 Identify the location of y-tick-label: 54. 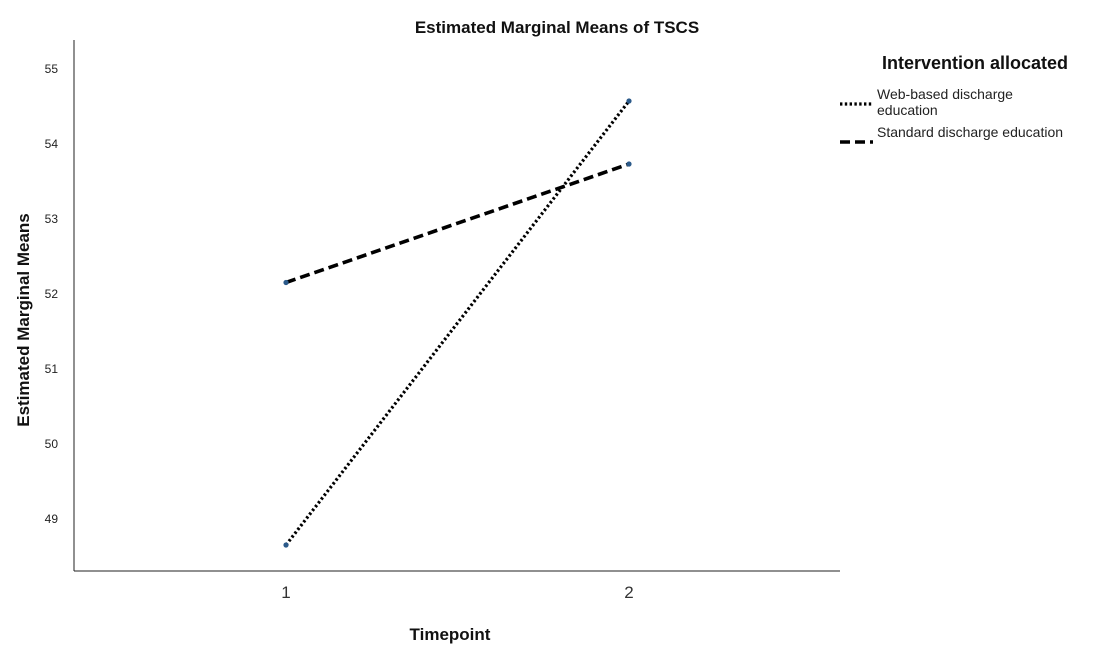
(52, 144).